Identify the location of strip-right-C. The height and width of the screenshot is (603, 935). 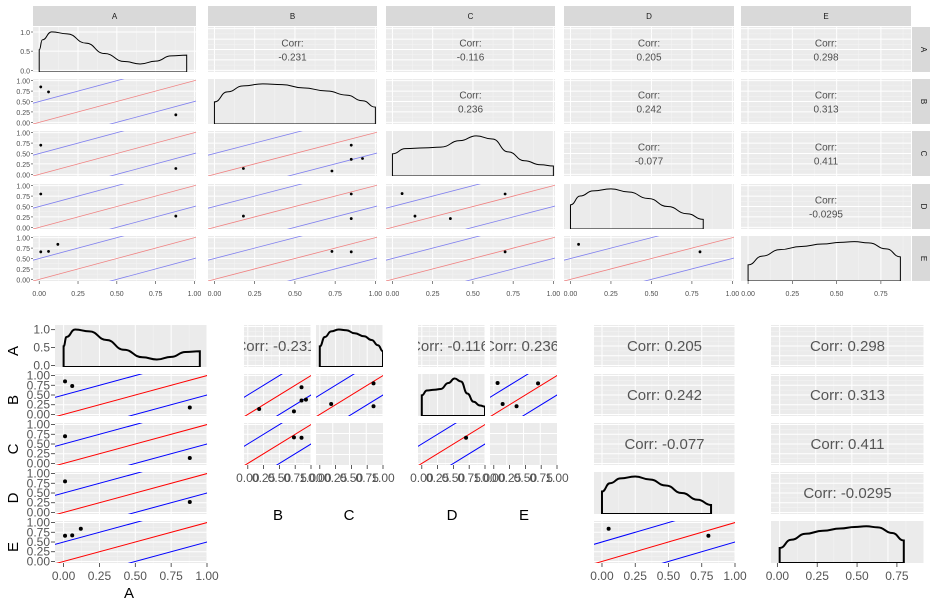
(921, 153).